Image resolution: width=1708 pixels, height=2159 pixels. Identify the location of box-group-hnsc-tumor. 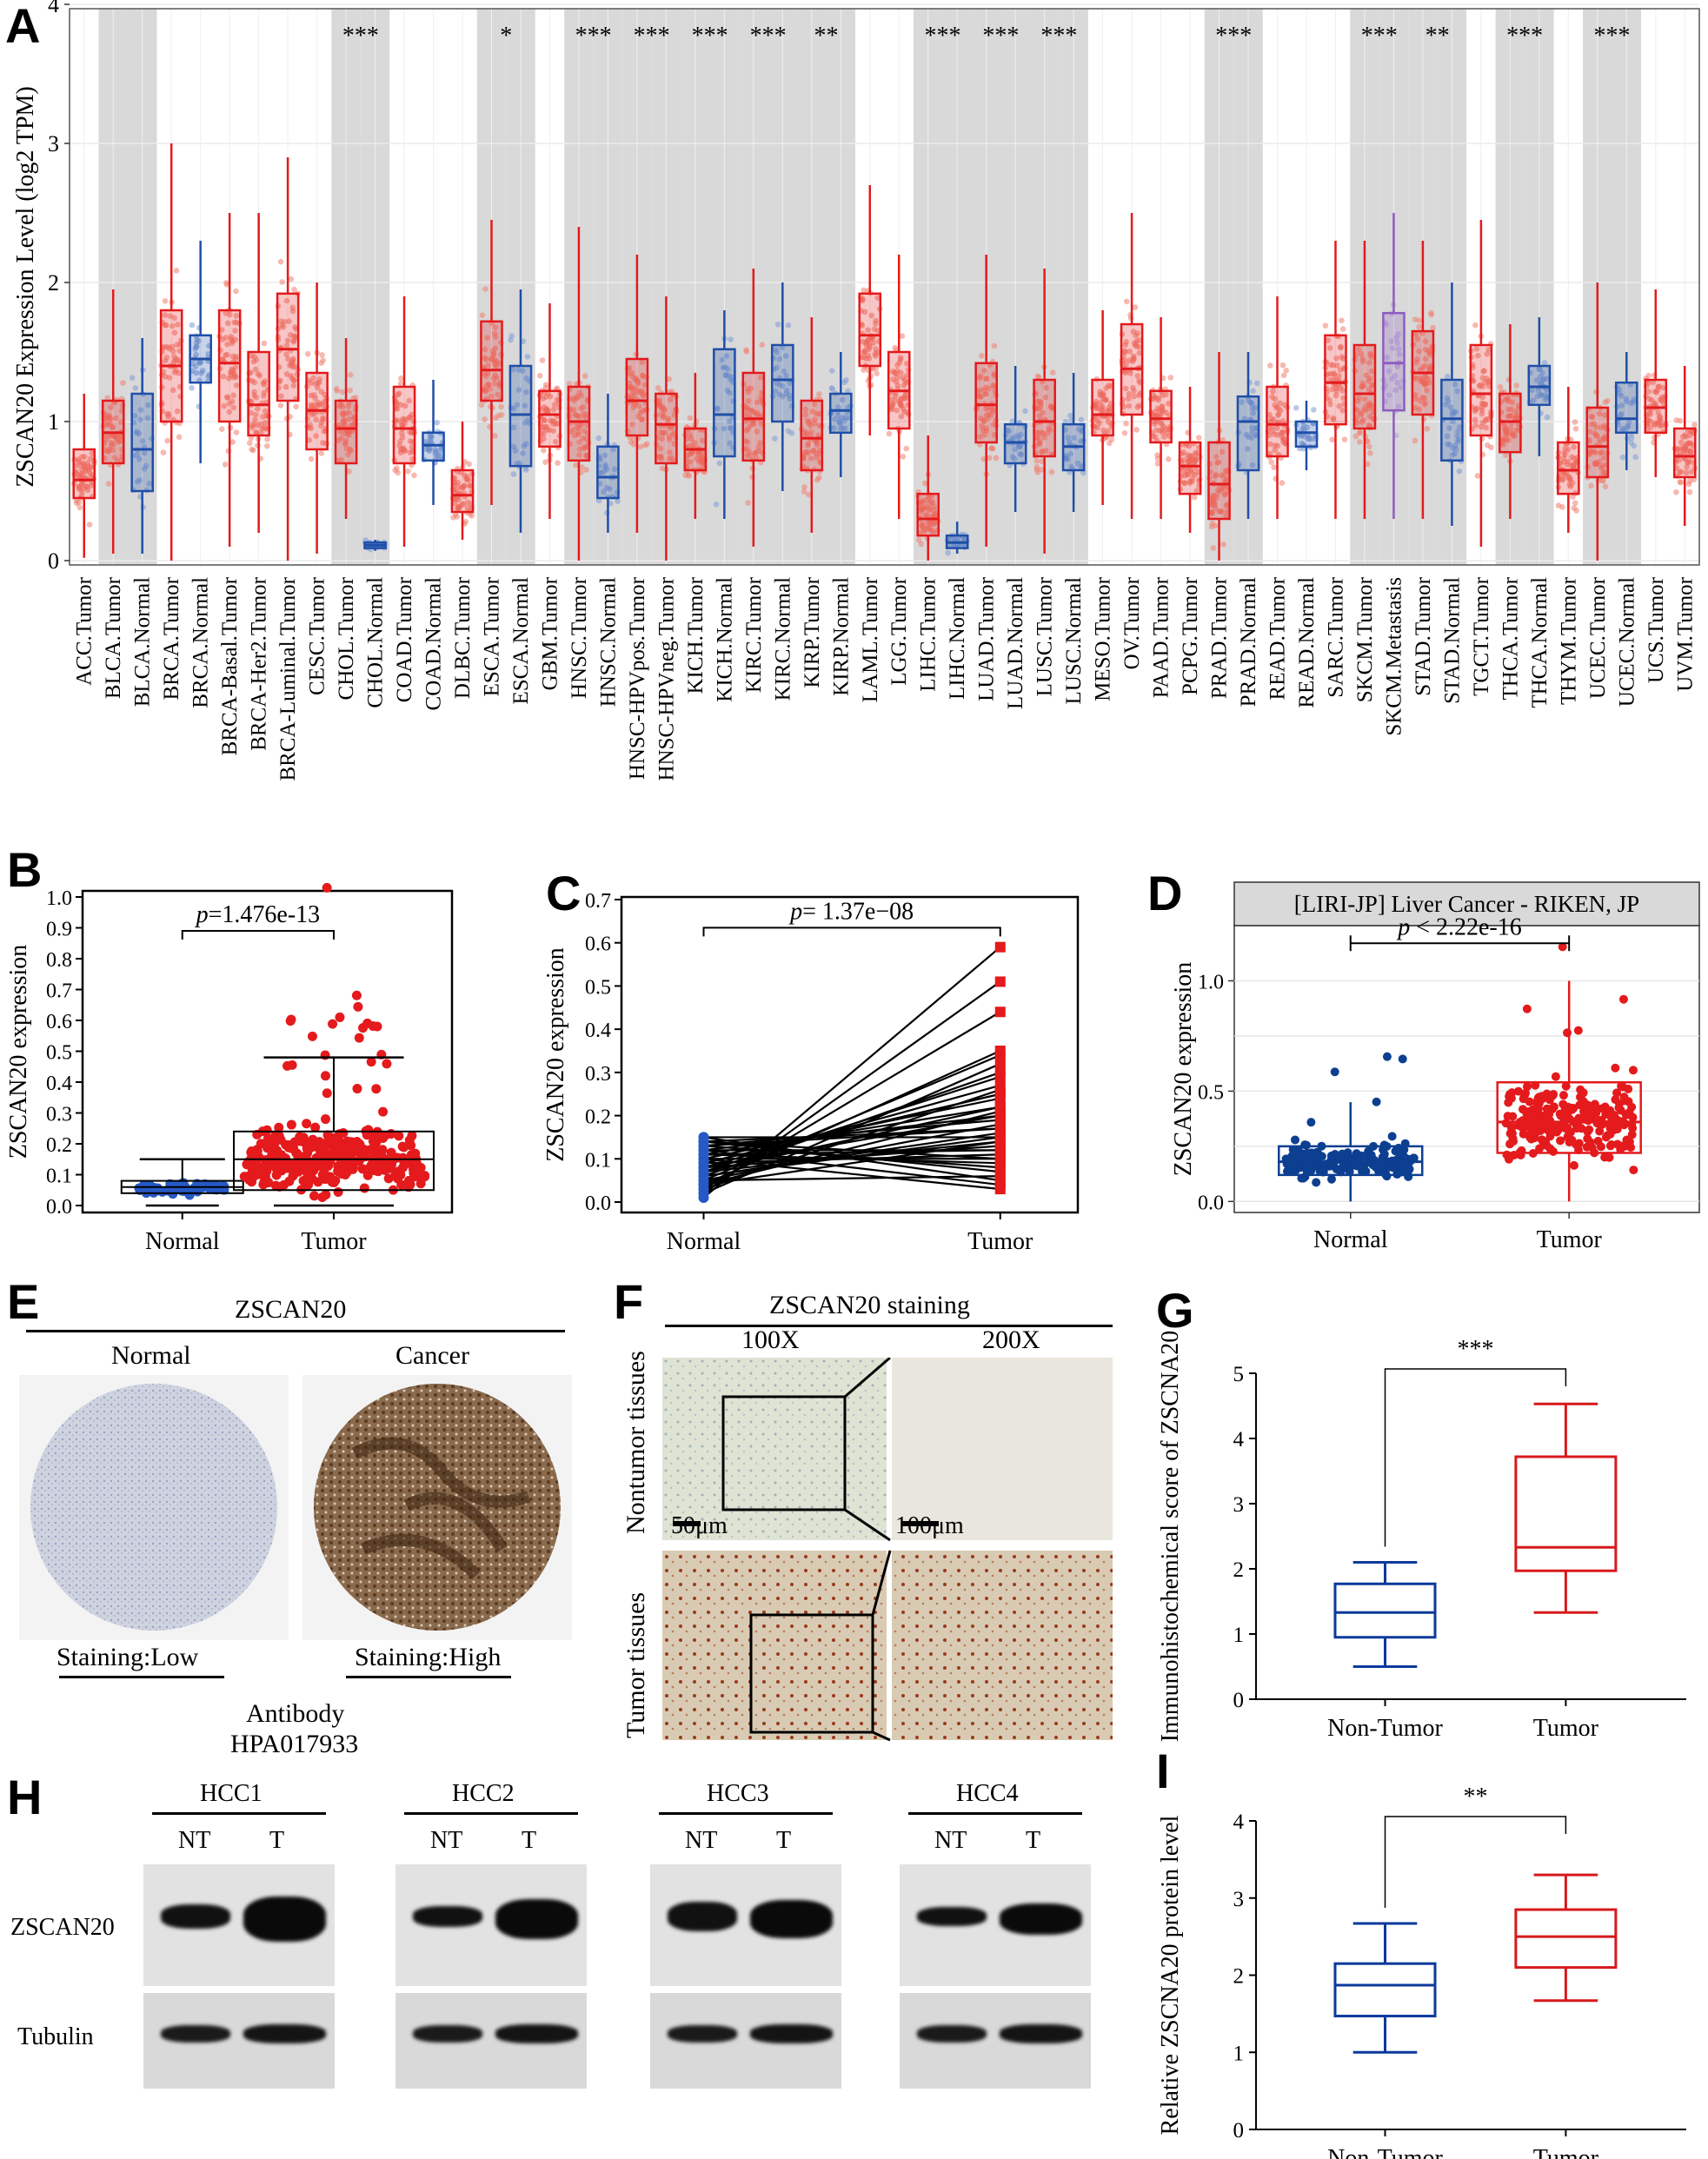
(579, 394).